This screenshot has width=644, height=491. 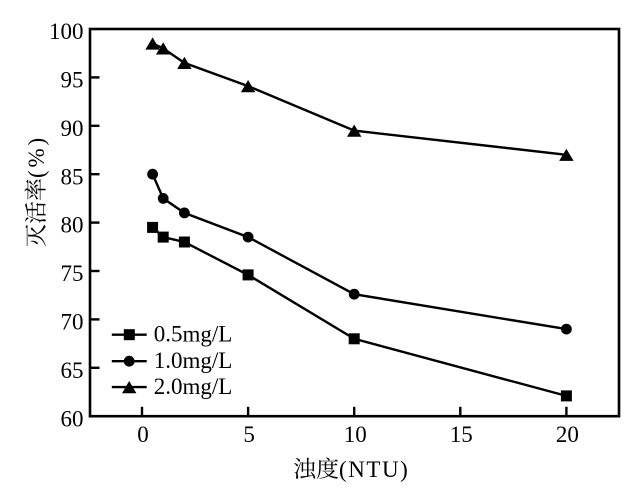 What do you see at coordinates (193, 386) in the screenshot?
I see `svg-text: 2.0mg/L` at bounding box center [193, 386].